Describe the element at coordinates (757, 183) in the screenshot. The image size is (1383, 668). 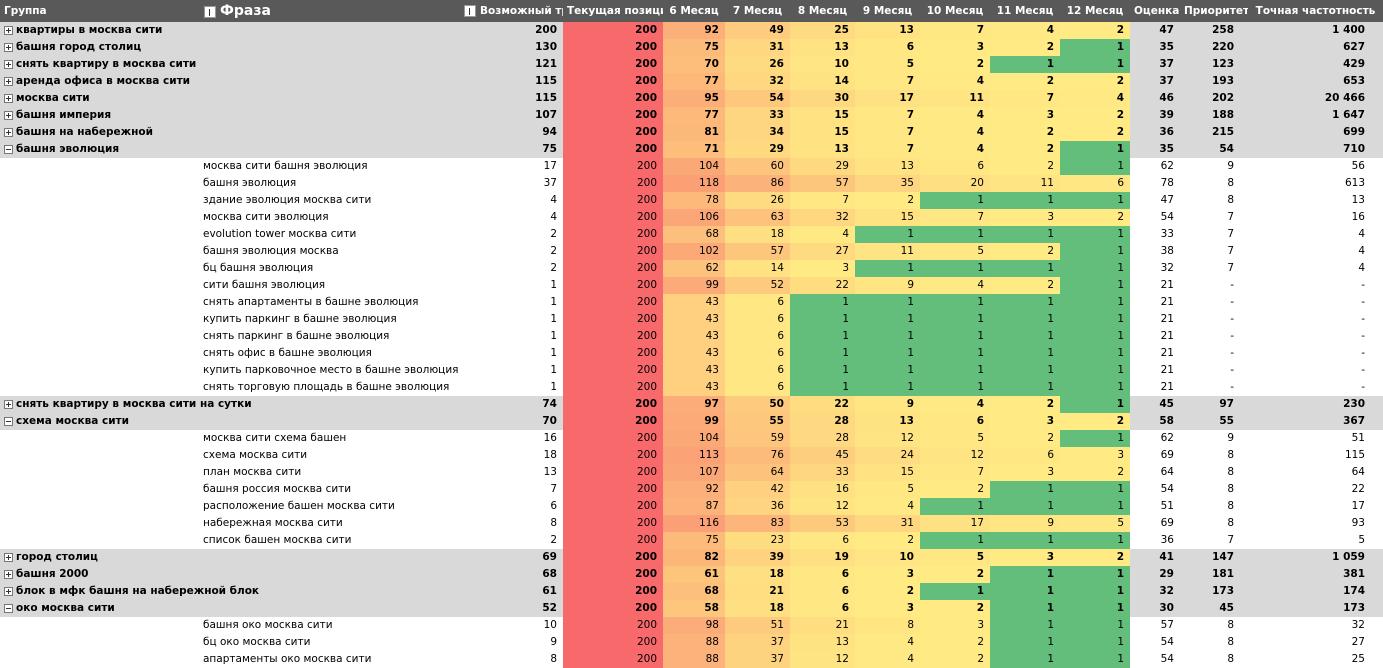
I see `value-cell: 86` at that location.